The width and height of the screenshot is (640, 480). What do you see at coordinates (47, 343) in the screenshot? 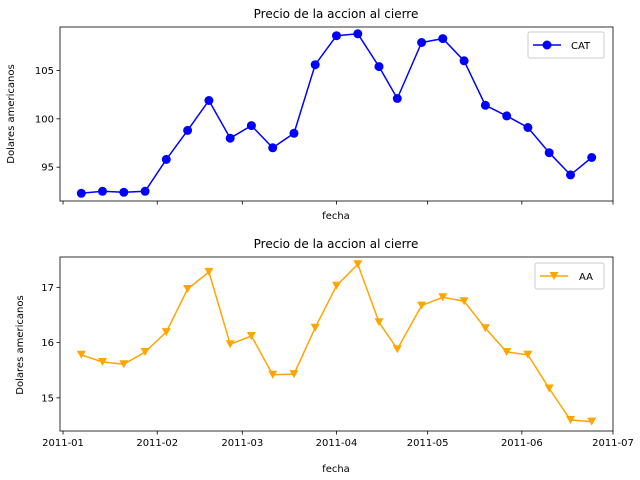
I see `y-tick-label: 16` at bounding box center [47, 343].